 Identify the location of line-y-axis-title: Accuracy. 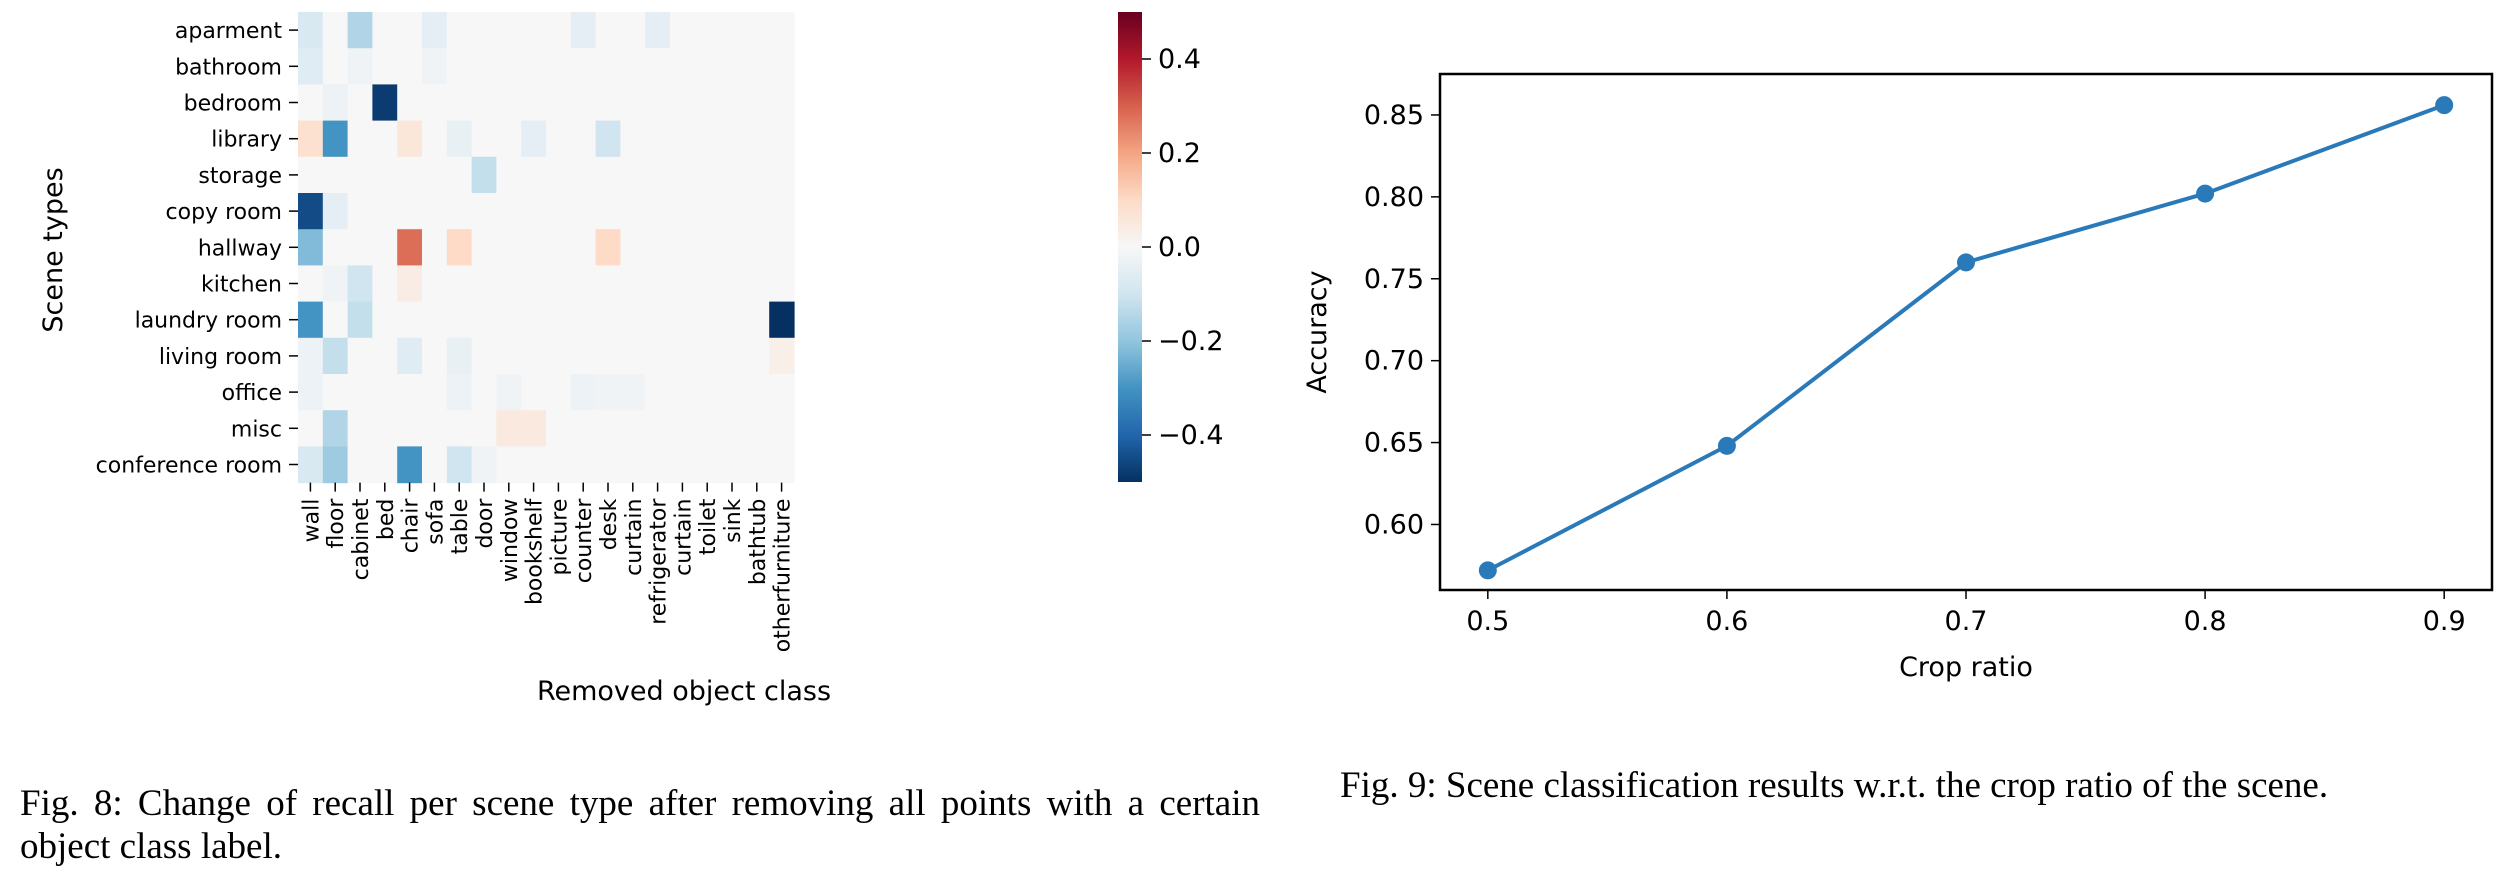
(1317, 331).